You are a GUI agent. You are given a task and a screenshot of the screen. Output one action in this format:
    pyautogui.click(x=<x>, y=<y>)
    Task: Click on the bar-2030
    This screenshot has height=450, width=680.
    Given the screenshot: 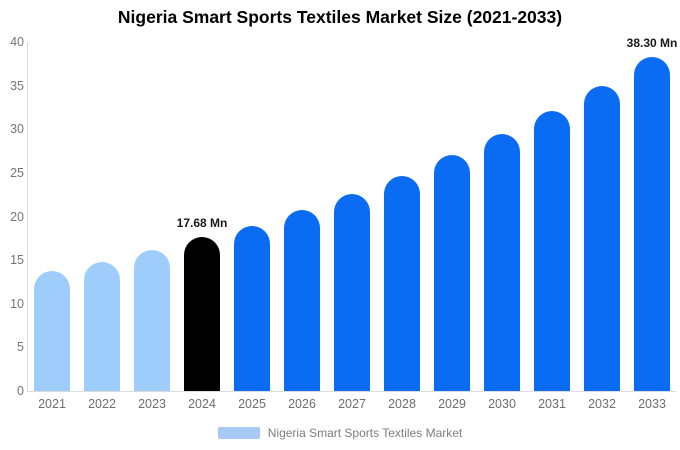 What is the action you would take?
    pyautogui.click(x=502, y=262)
    